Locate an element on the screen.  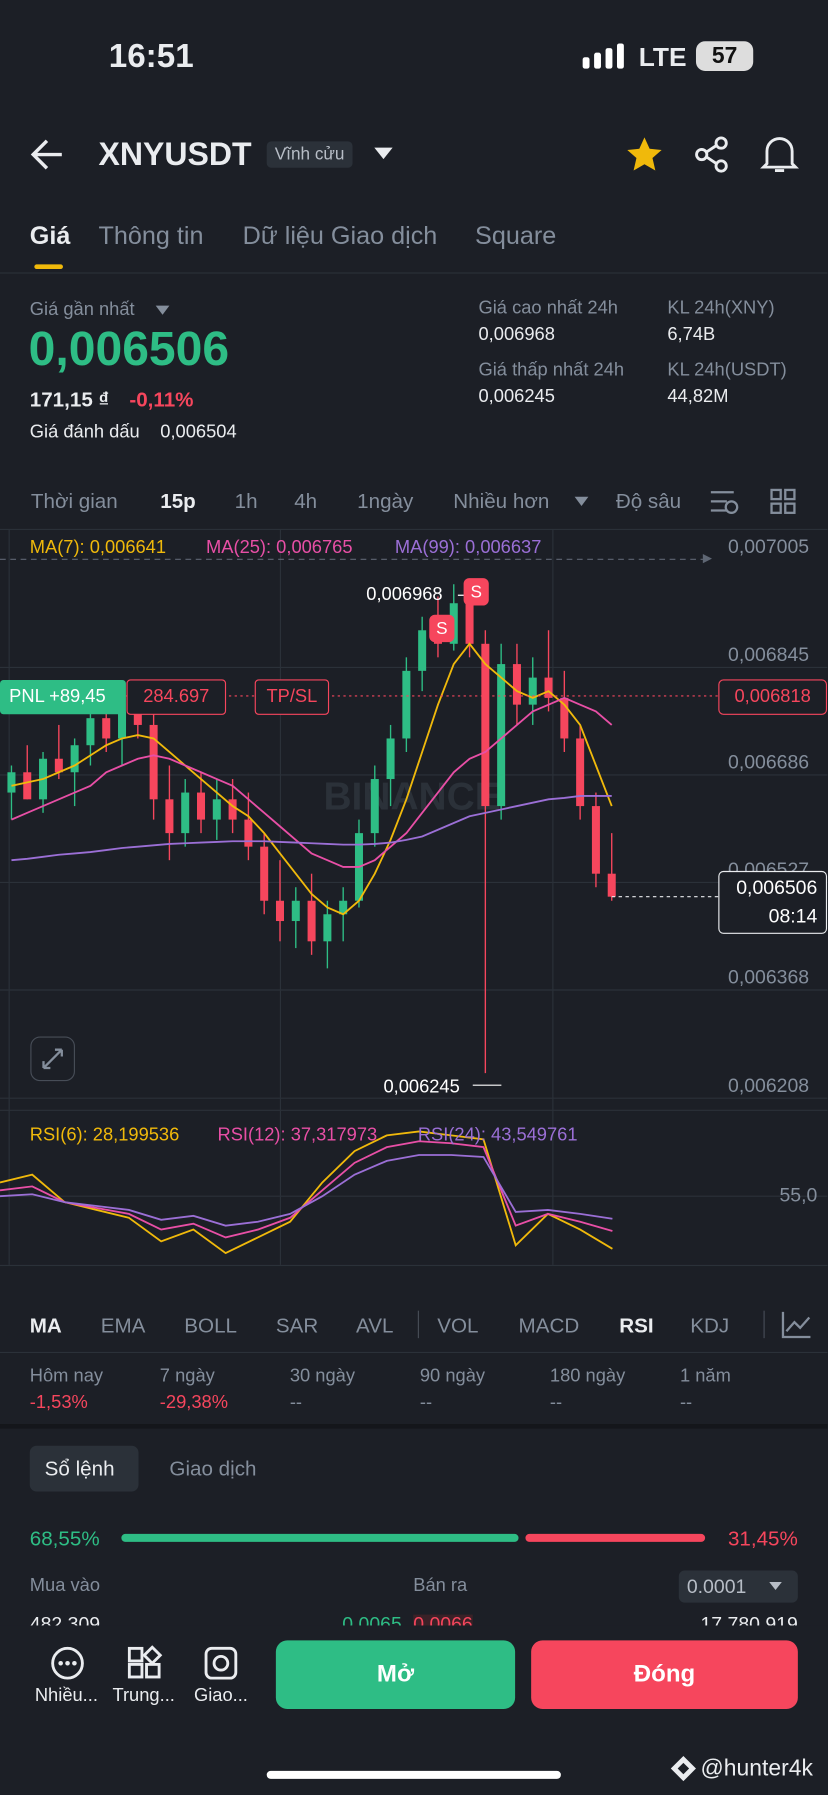
indicator: AVL is located at coordinates (375, 1326).